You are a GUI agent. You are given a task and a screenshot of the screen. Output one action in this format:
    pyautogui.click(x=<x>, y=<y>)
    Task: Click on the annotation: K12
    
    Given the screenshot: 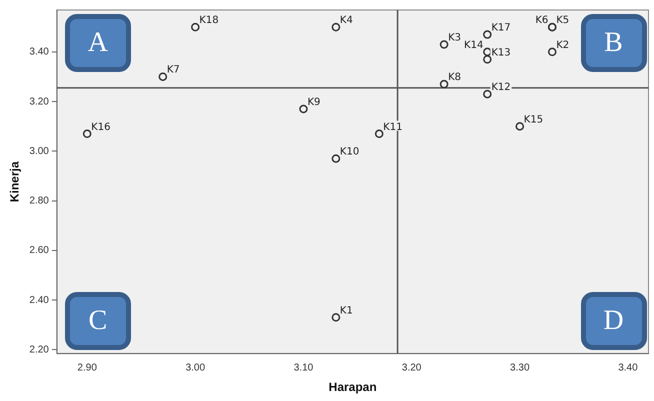 What is the action you would take?
    pyautogui.click(x=501, y=88)
    